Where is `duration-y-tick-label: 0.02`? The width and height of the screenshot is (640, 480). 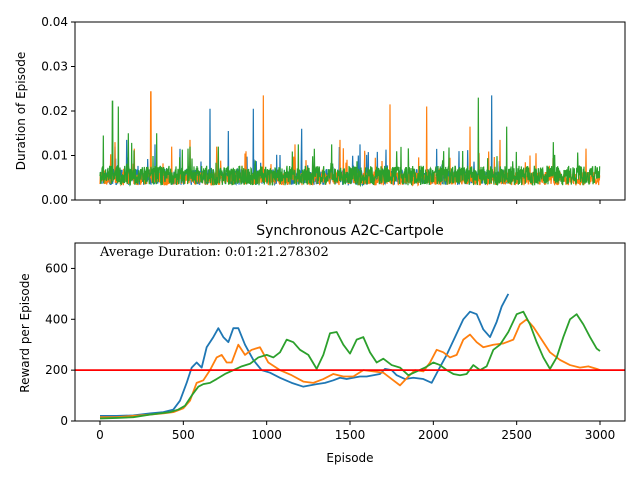 duration-y-tick-label: 0.02 is located at coordinates (54, 111).